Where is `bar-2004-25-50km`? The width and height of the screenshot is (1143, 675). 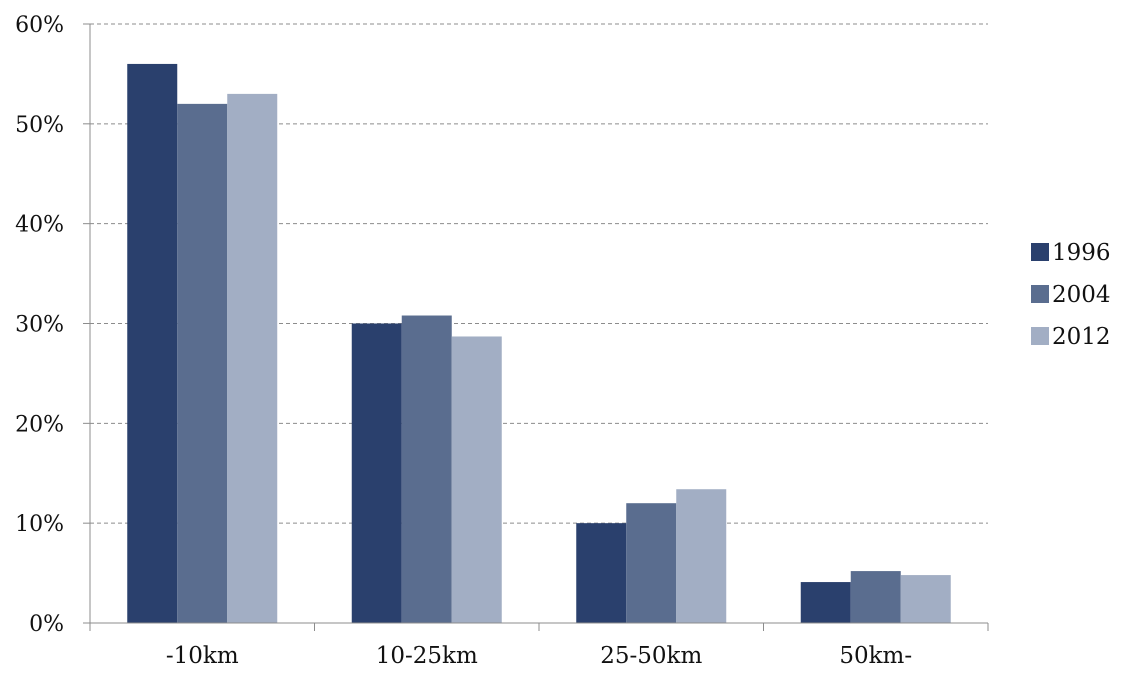
bar-2004-25-50km is located at coordinates (651, 563).